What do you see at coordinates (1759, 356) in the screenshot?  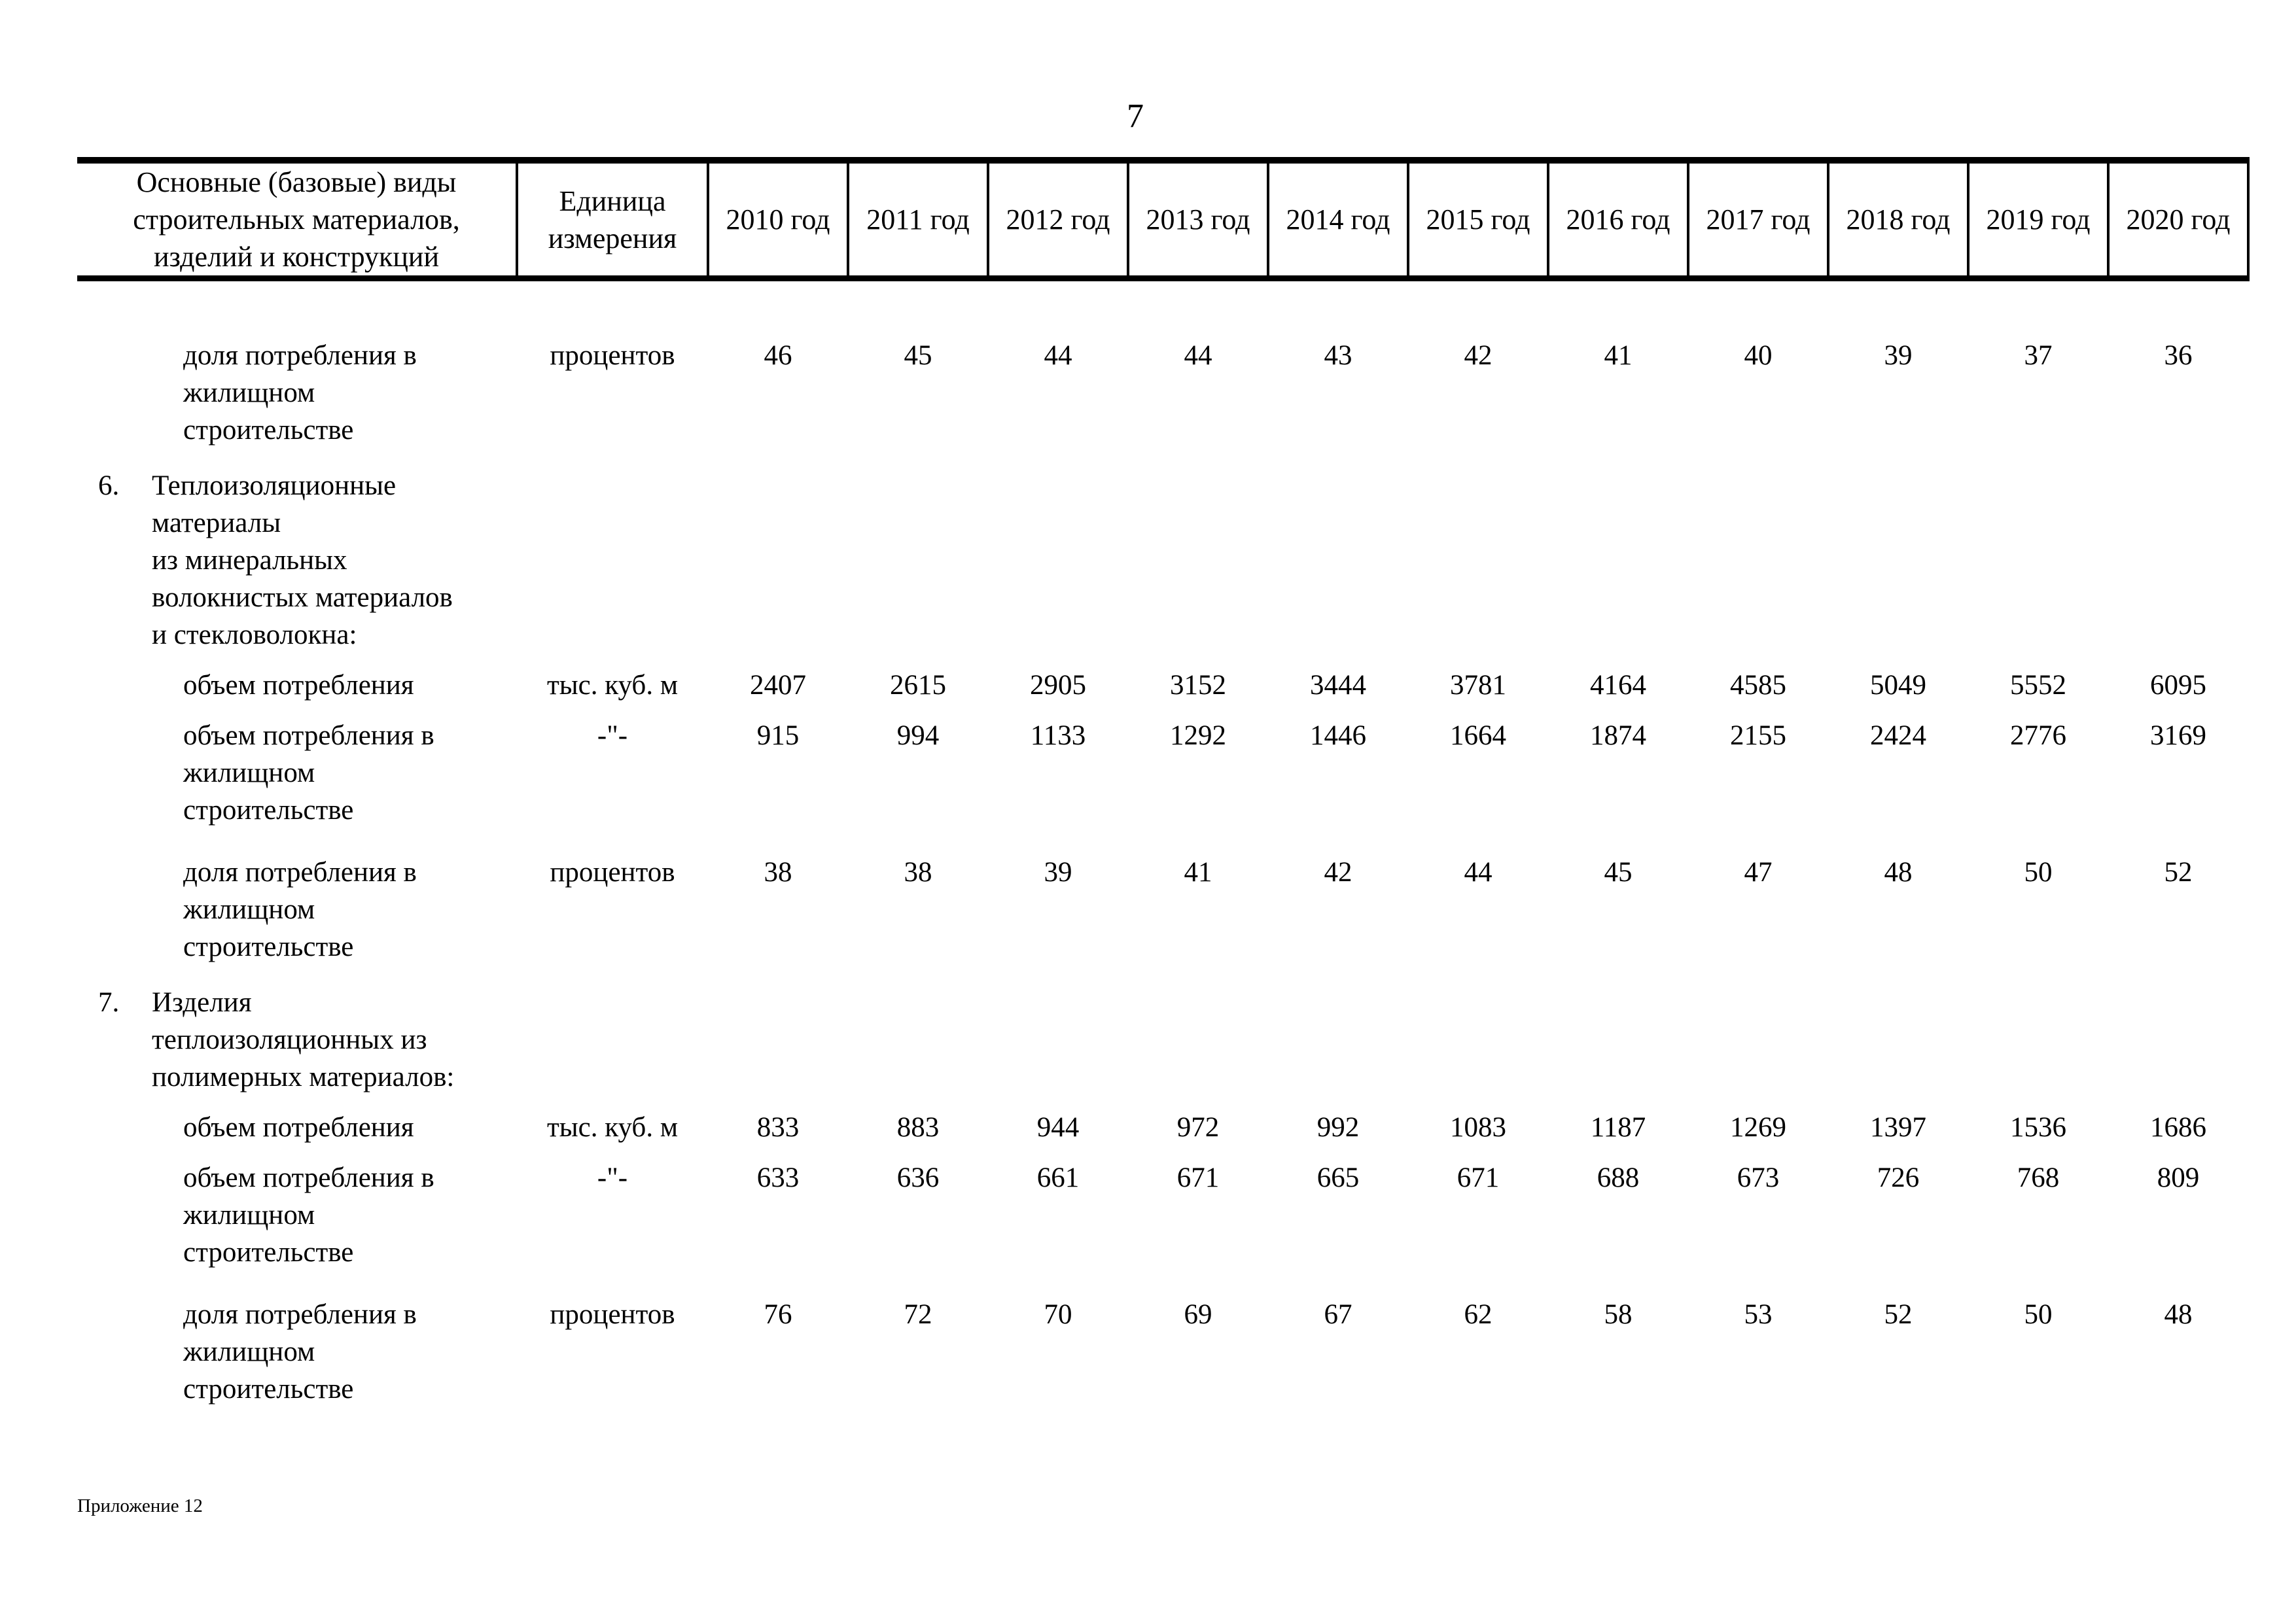 I see `year-value: 40` at bounding box center [1759, 356].